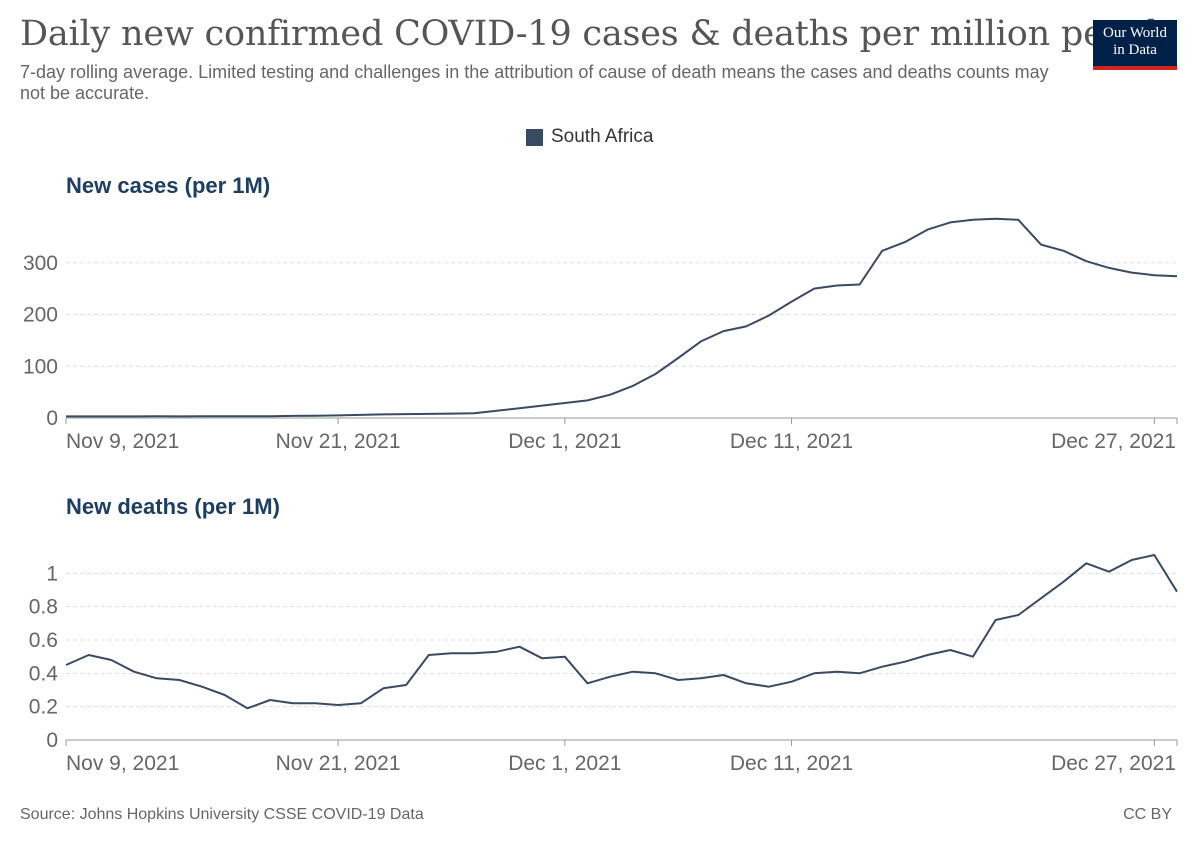  What do you see at coordinates (168, 185) in the screenshot?
I see `cases-panel-title: New cases (per 1M)` at bounding box center [168, 185].